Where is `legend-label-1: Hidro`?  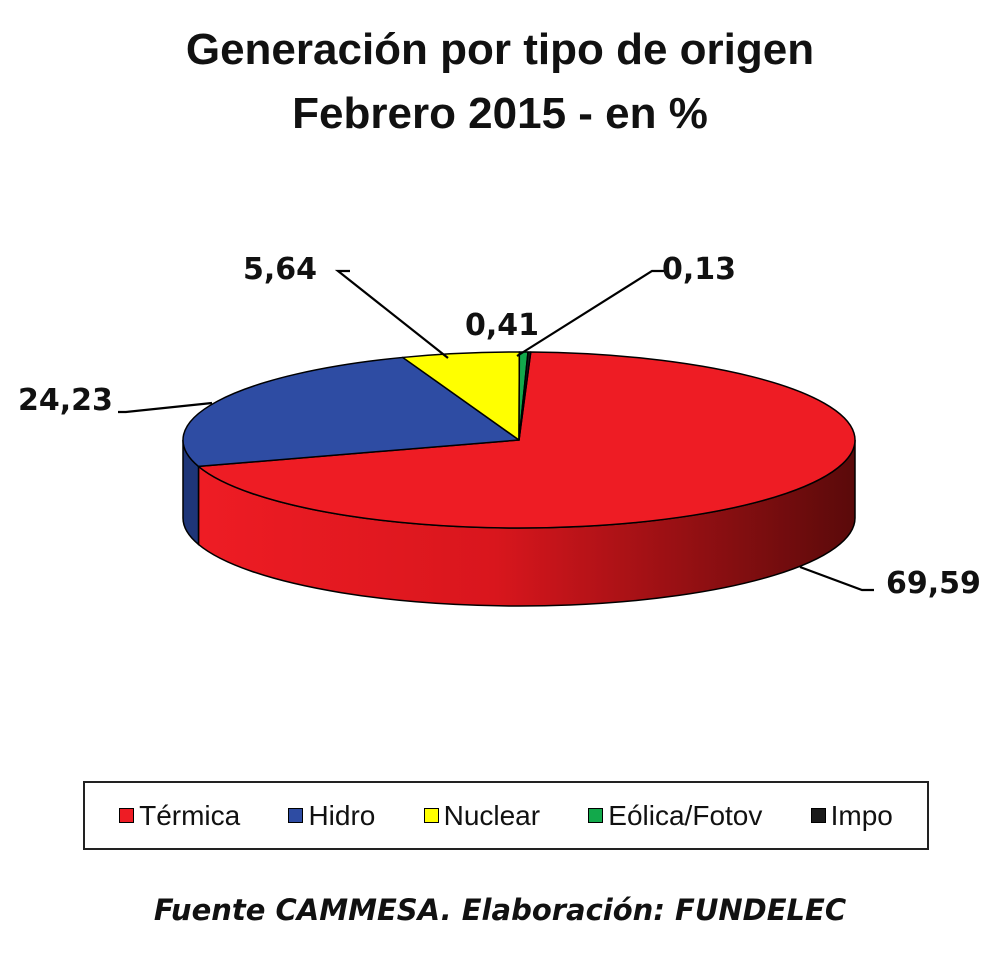
legend-label-1: Hidro is located at coordinates (342, 815).